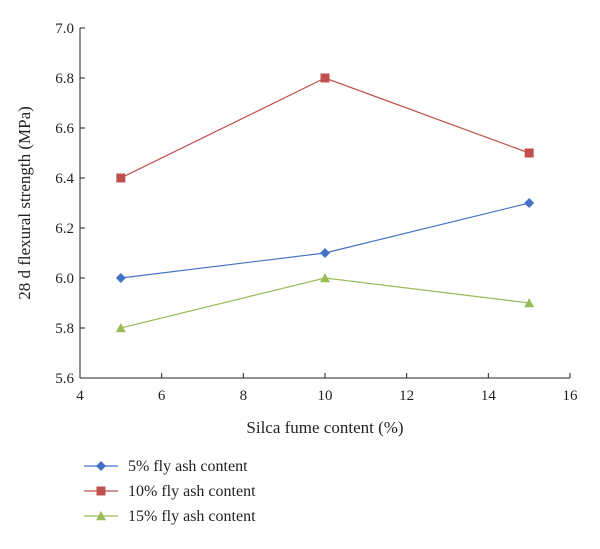  What do you see at coordinates (24, 203) in the screenshot?
I see `y-axis-title: 28 d flexural strength (MPa)` at bounding box center [24, 203].